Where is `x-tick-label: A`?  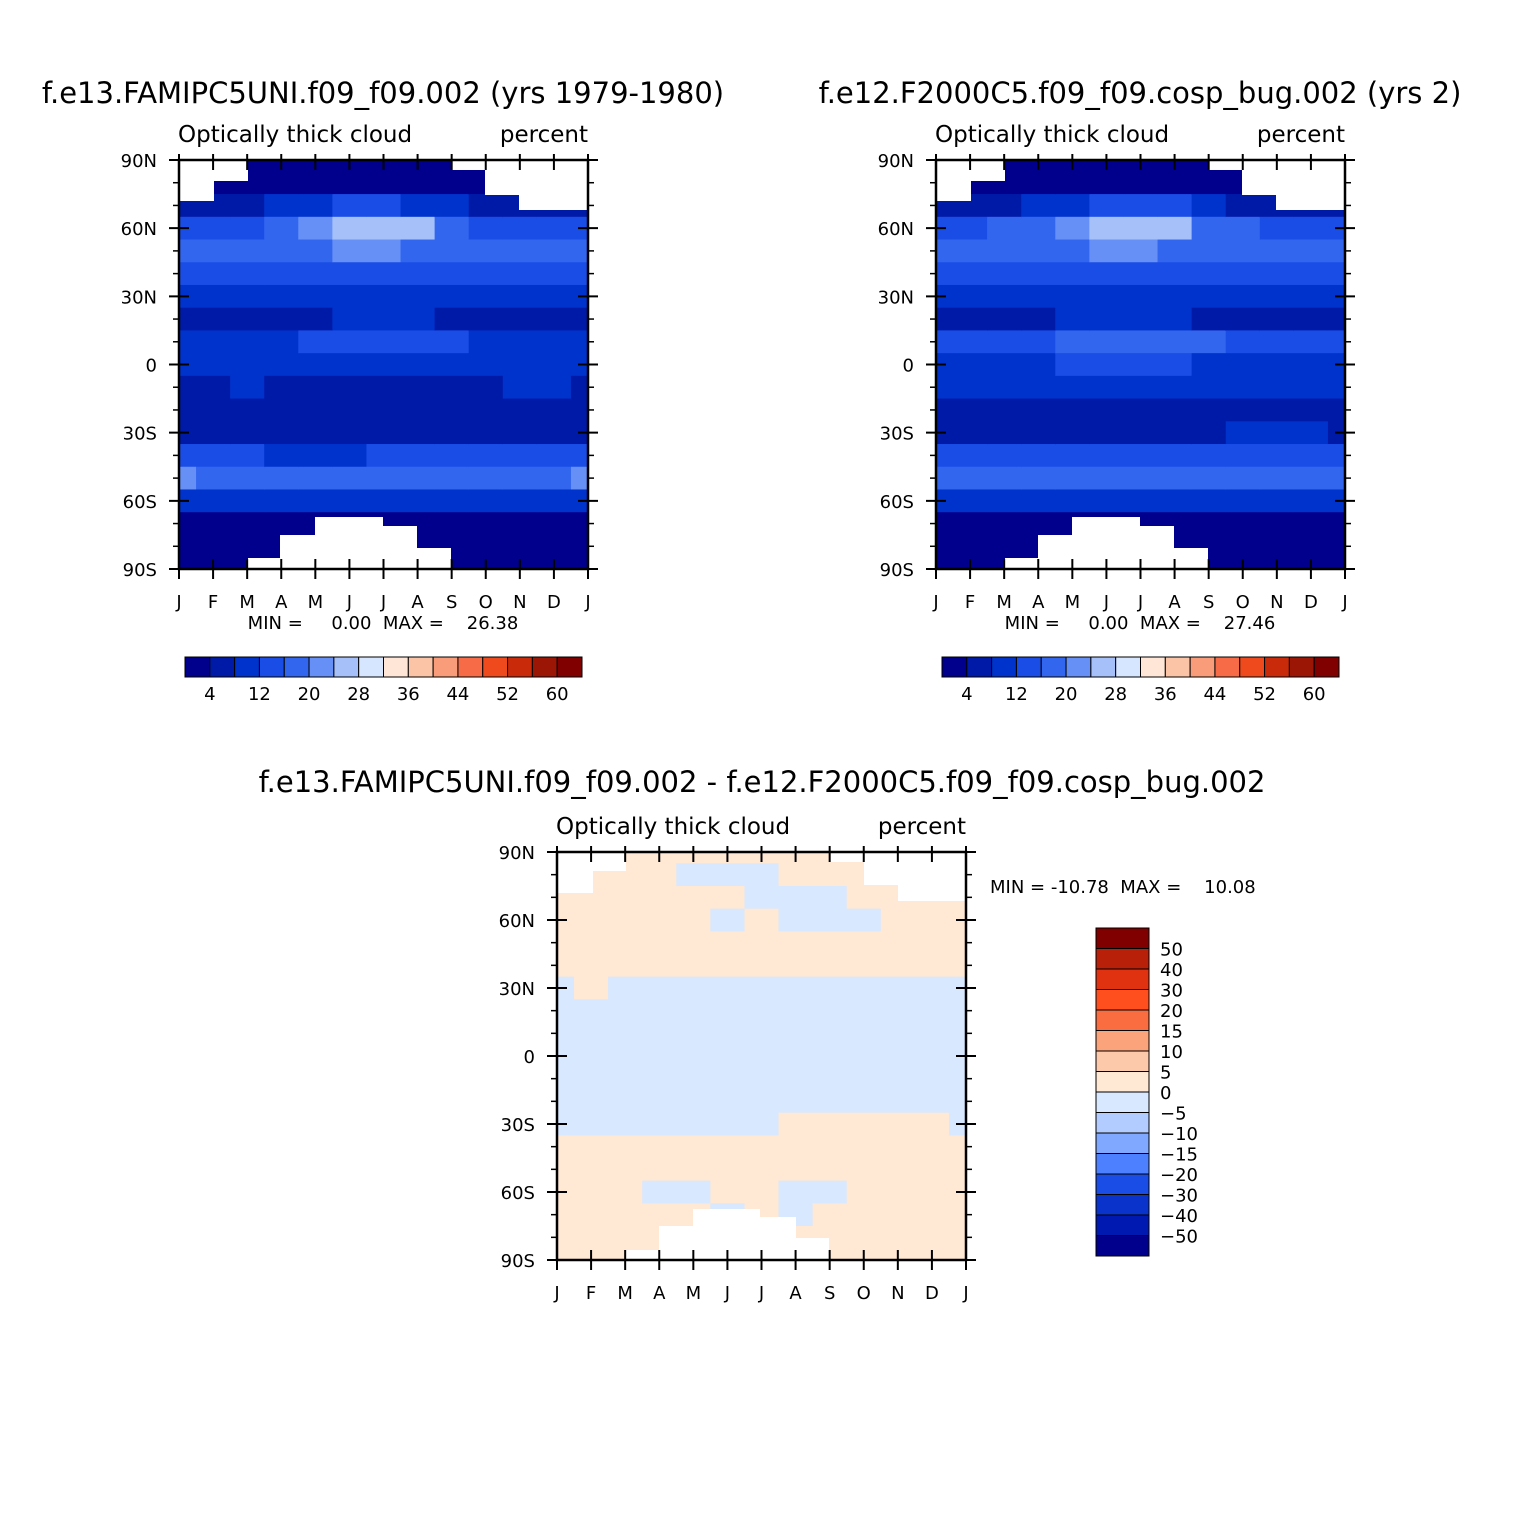 x-tick-label: A is located at coordinates (281, 602).